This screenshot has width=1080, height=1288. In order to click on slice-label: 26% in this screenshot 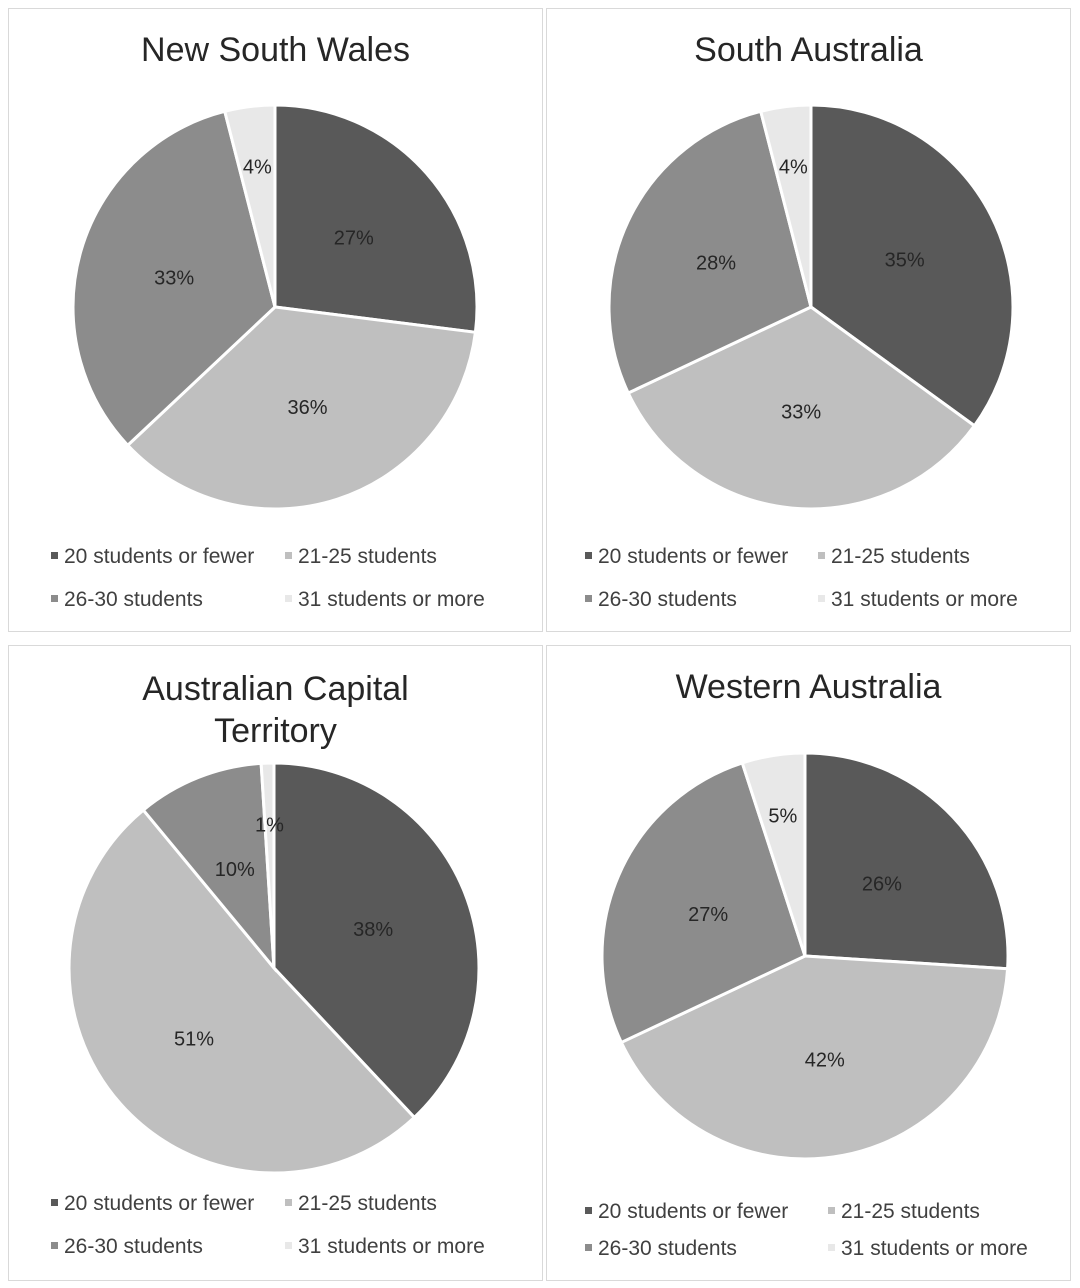, I will do `click(882, 885)`.